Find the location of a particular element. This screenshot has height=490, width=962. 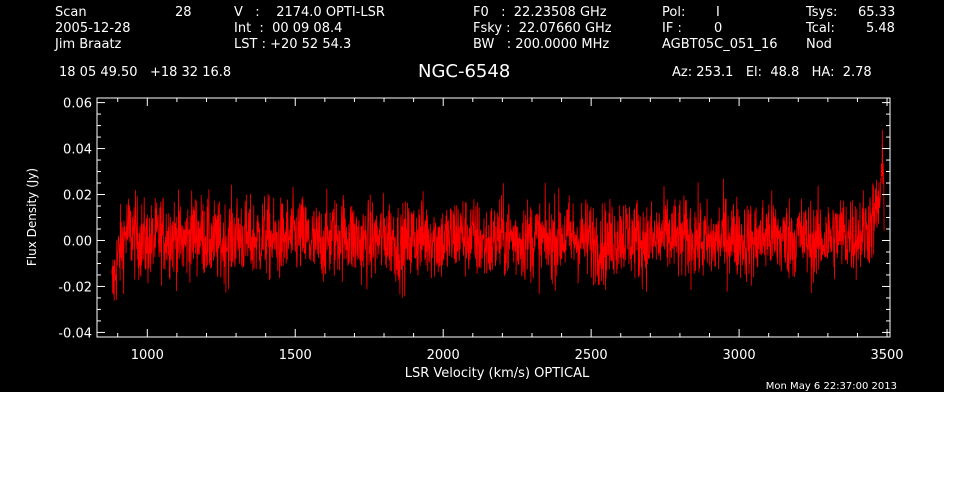

y-tick-label: 0.02 is located at coordinates (77, 196).